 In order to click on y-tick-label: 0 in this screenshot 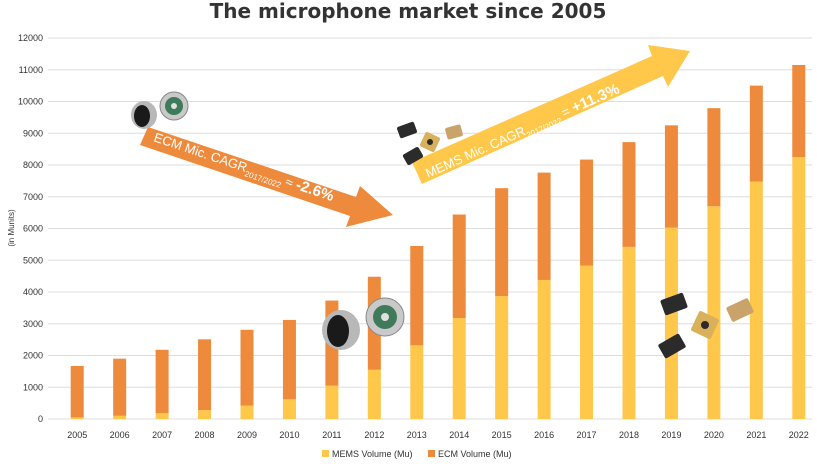, I will do `click(40, 419)`.